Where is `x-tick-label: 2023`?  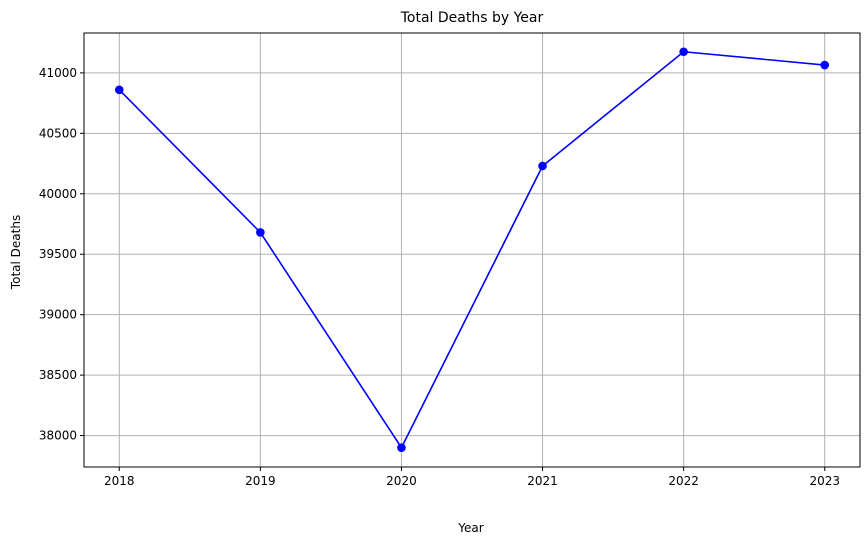
x-tick-label: 2023 is located at coordinates (824, 481).